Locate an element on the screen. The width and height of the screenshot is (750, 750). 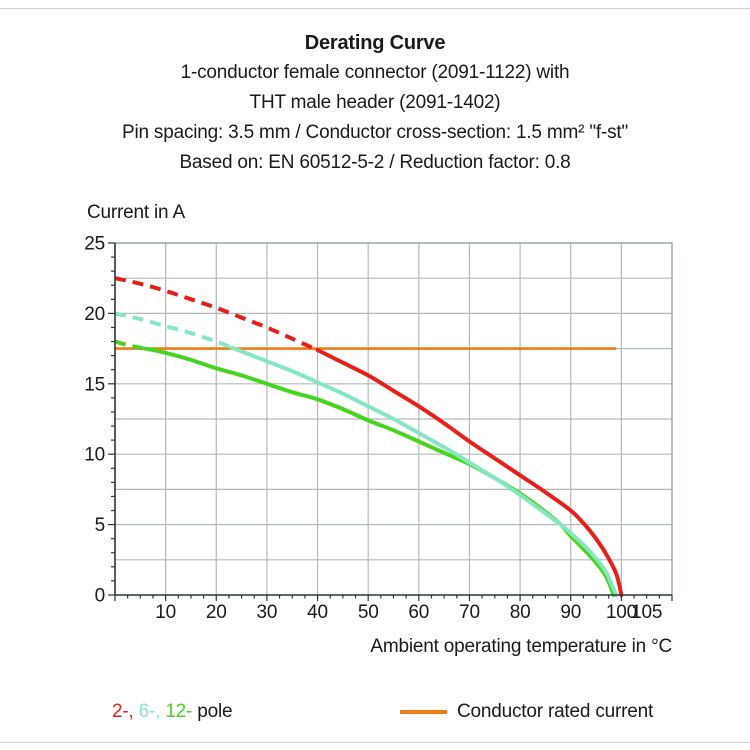
svg-text: 5 is located at coordinates (100, 525).